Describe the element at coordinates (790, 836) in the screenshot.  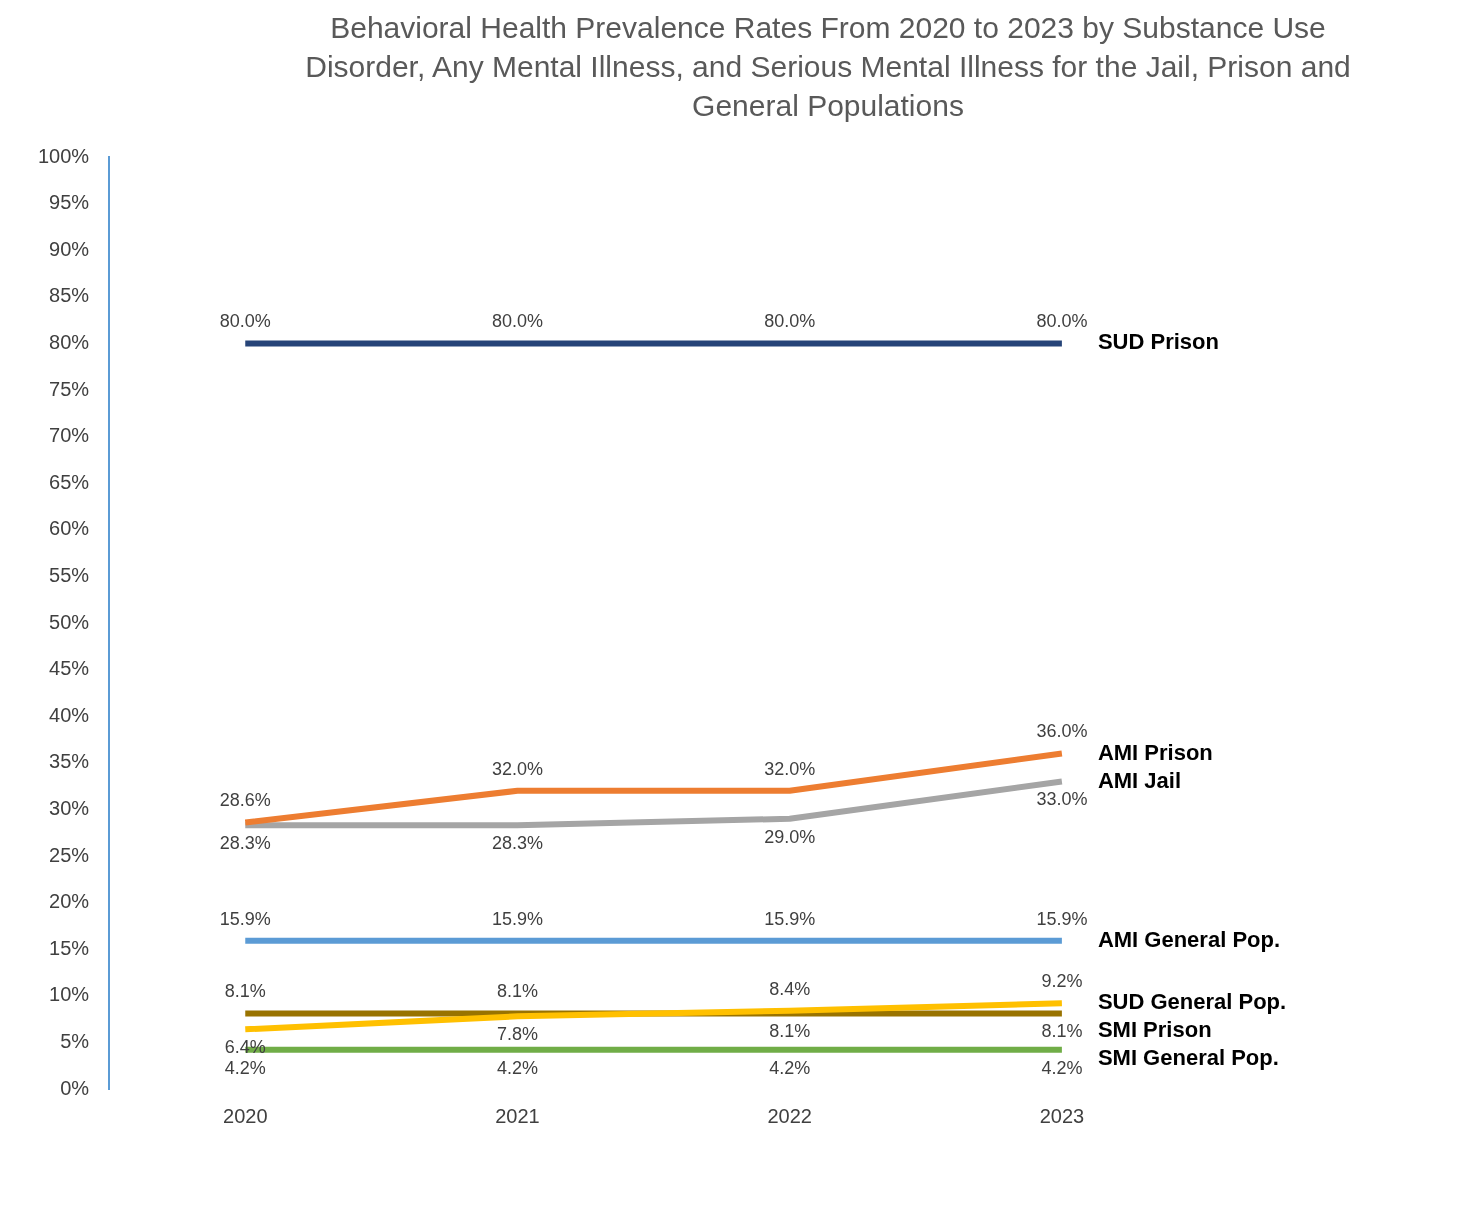
I see `data-label: 29.0%` at that location.